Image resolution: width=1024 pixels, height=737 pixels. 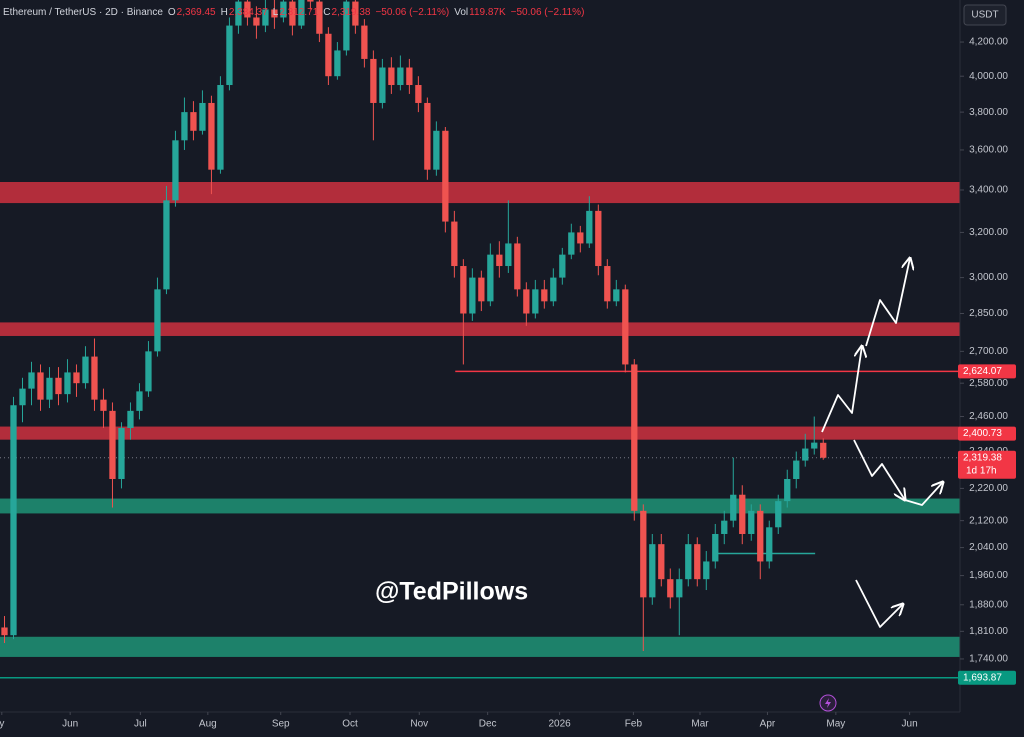 I want to click on y-tick-label: 1,960.00, so click(x=988, y=575).